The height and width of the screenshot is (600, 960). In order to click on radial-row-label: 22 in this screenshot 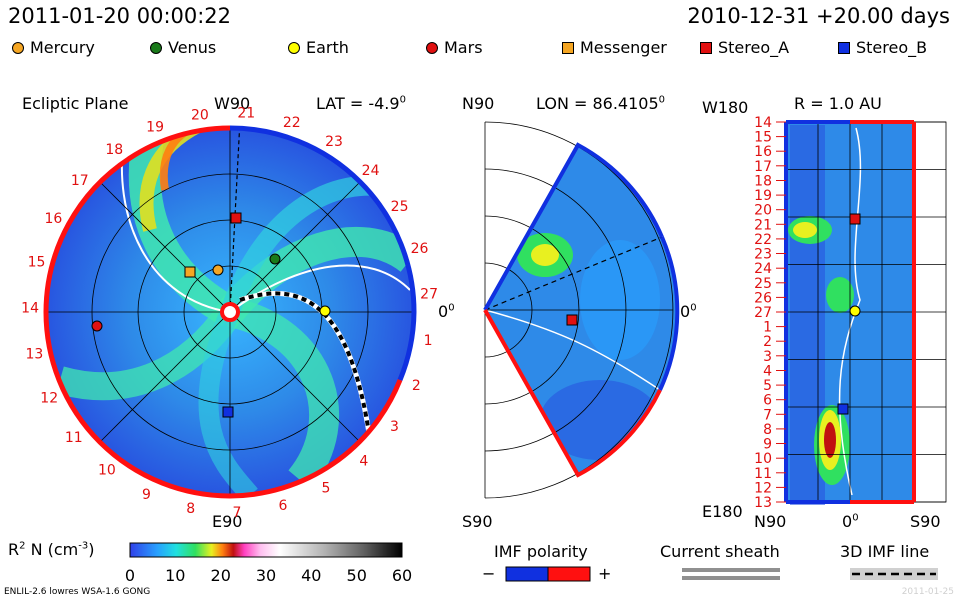, I will do `click(763, 240)`.